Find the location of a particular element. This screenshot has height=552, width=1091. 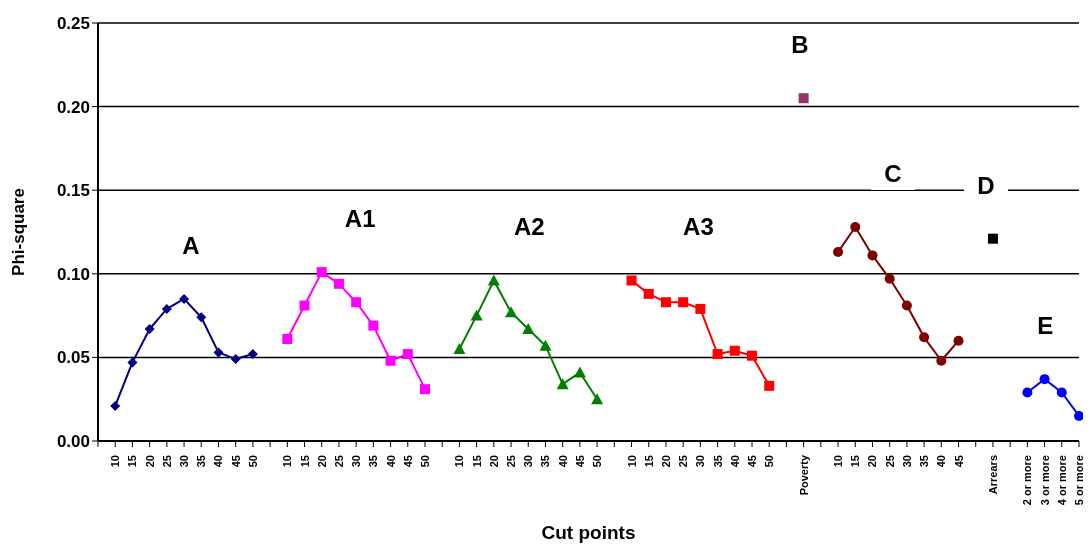

x-tick-label: 2 or more is located at coordinates (1027, 480).